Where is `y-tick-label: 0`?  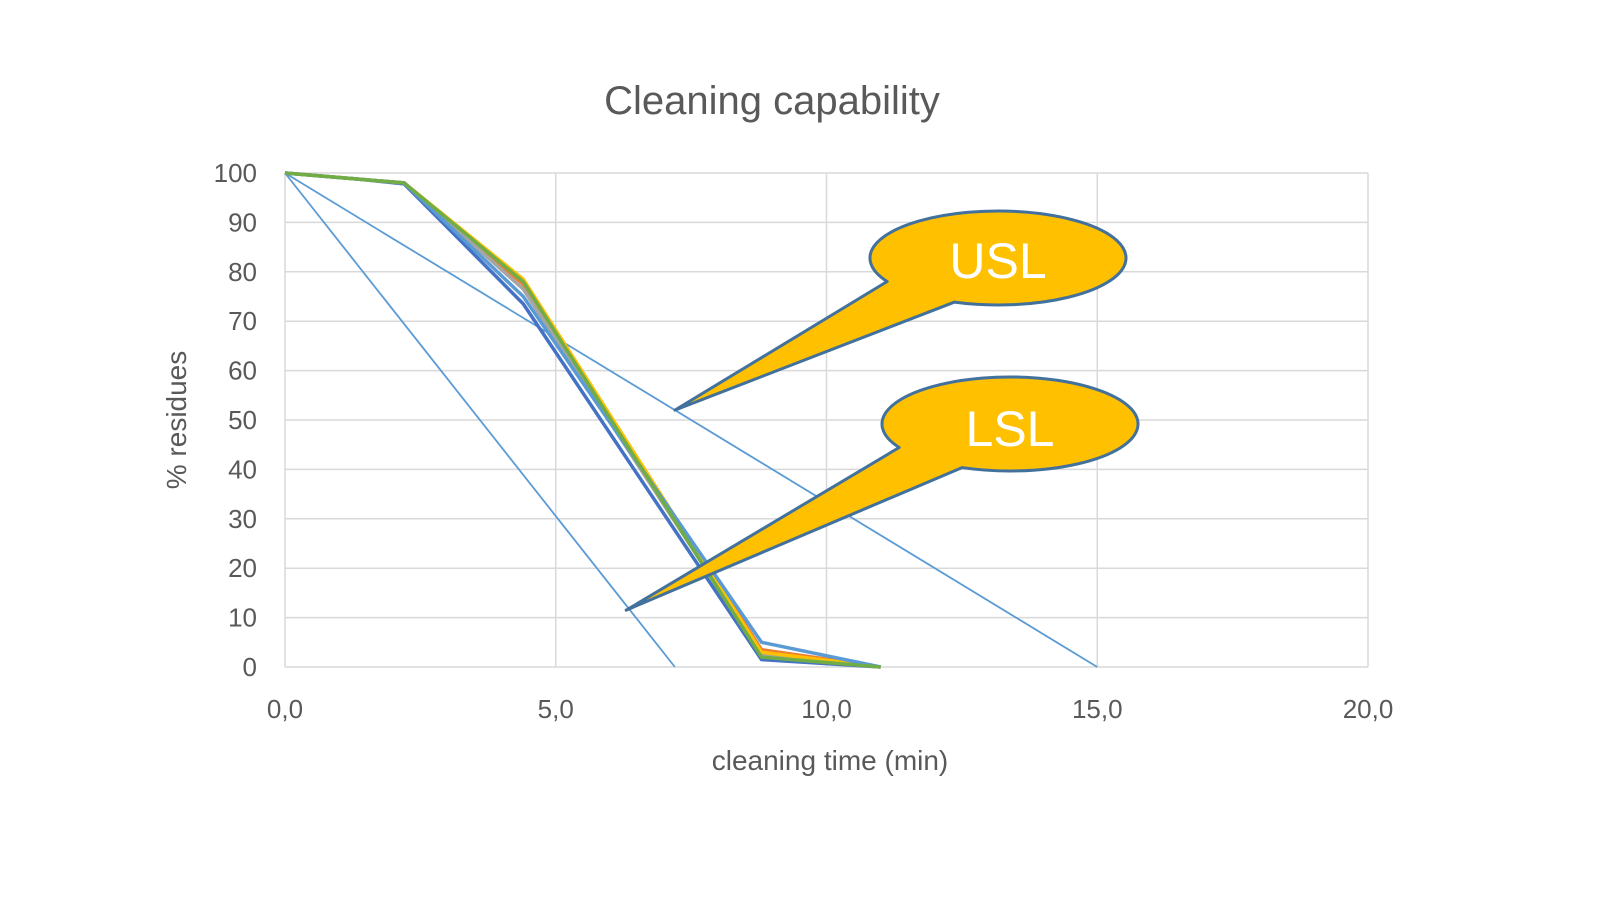
y-tick-label: 0 is located at coordinates (250, 667).